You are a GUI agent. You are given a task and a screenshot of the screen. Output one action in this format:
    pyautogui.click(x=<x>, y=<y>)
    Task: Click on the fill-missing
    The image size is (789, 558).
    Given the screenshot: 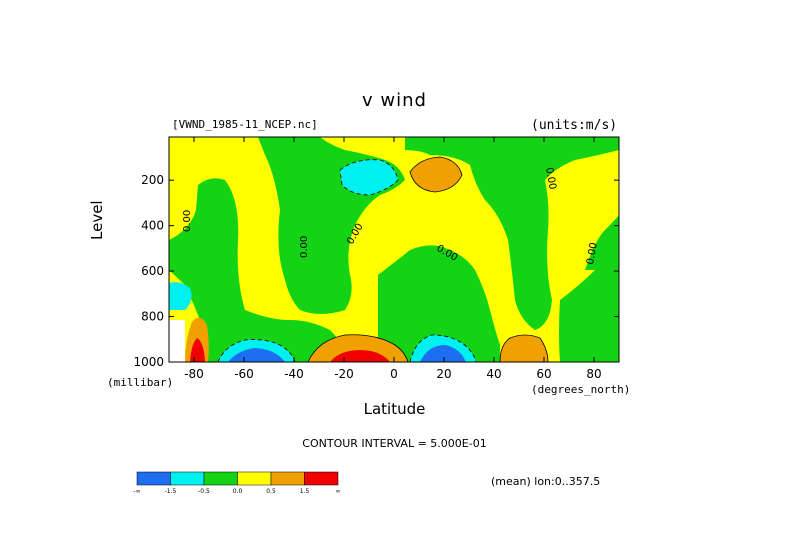 What is the action you would take?
    pyautogui.click(x=177, y=341)
    